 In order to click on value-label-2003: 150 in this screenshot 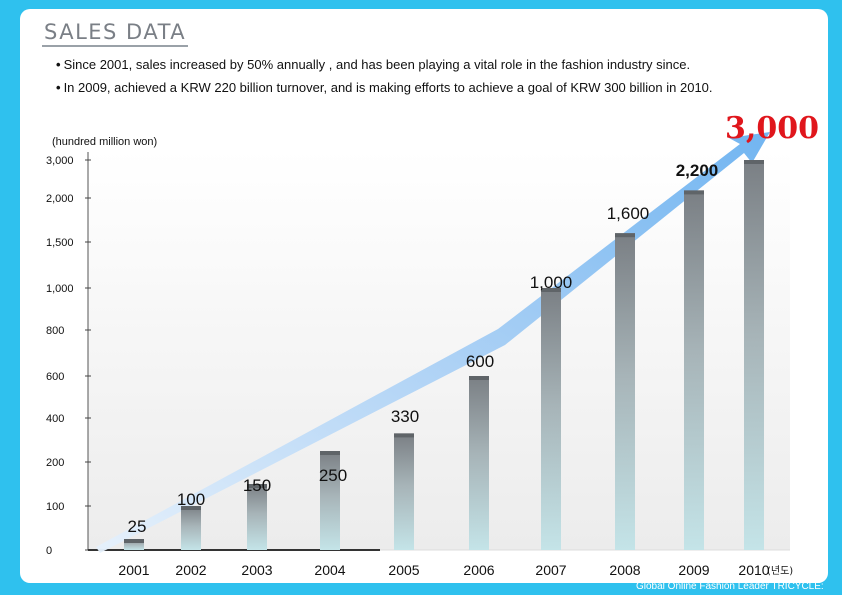, I will do `click(257, 485)`.